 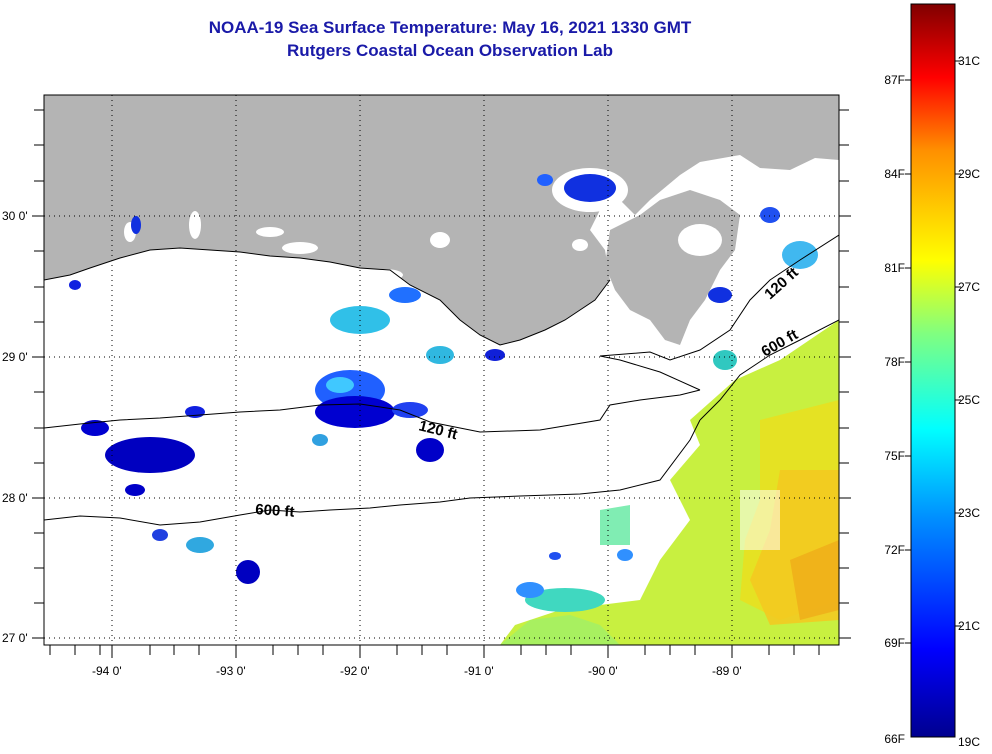 What do you see at coordinates (719, 312) in the screenshot?
I see `contour-120ft-east` at bounding box center [719, 312].